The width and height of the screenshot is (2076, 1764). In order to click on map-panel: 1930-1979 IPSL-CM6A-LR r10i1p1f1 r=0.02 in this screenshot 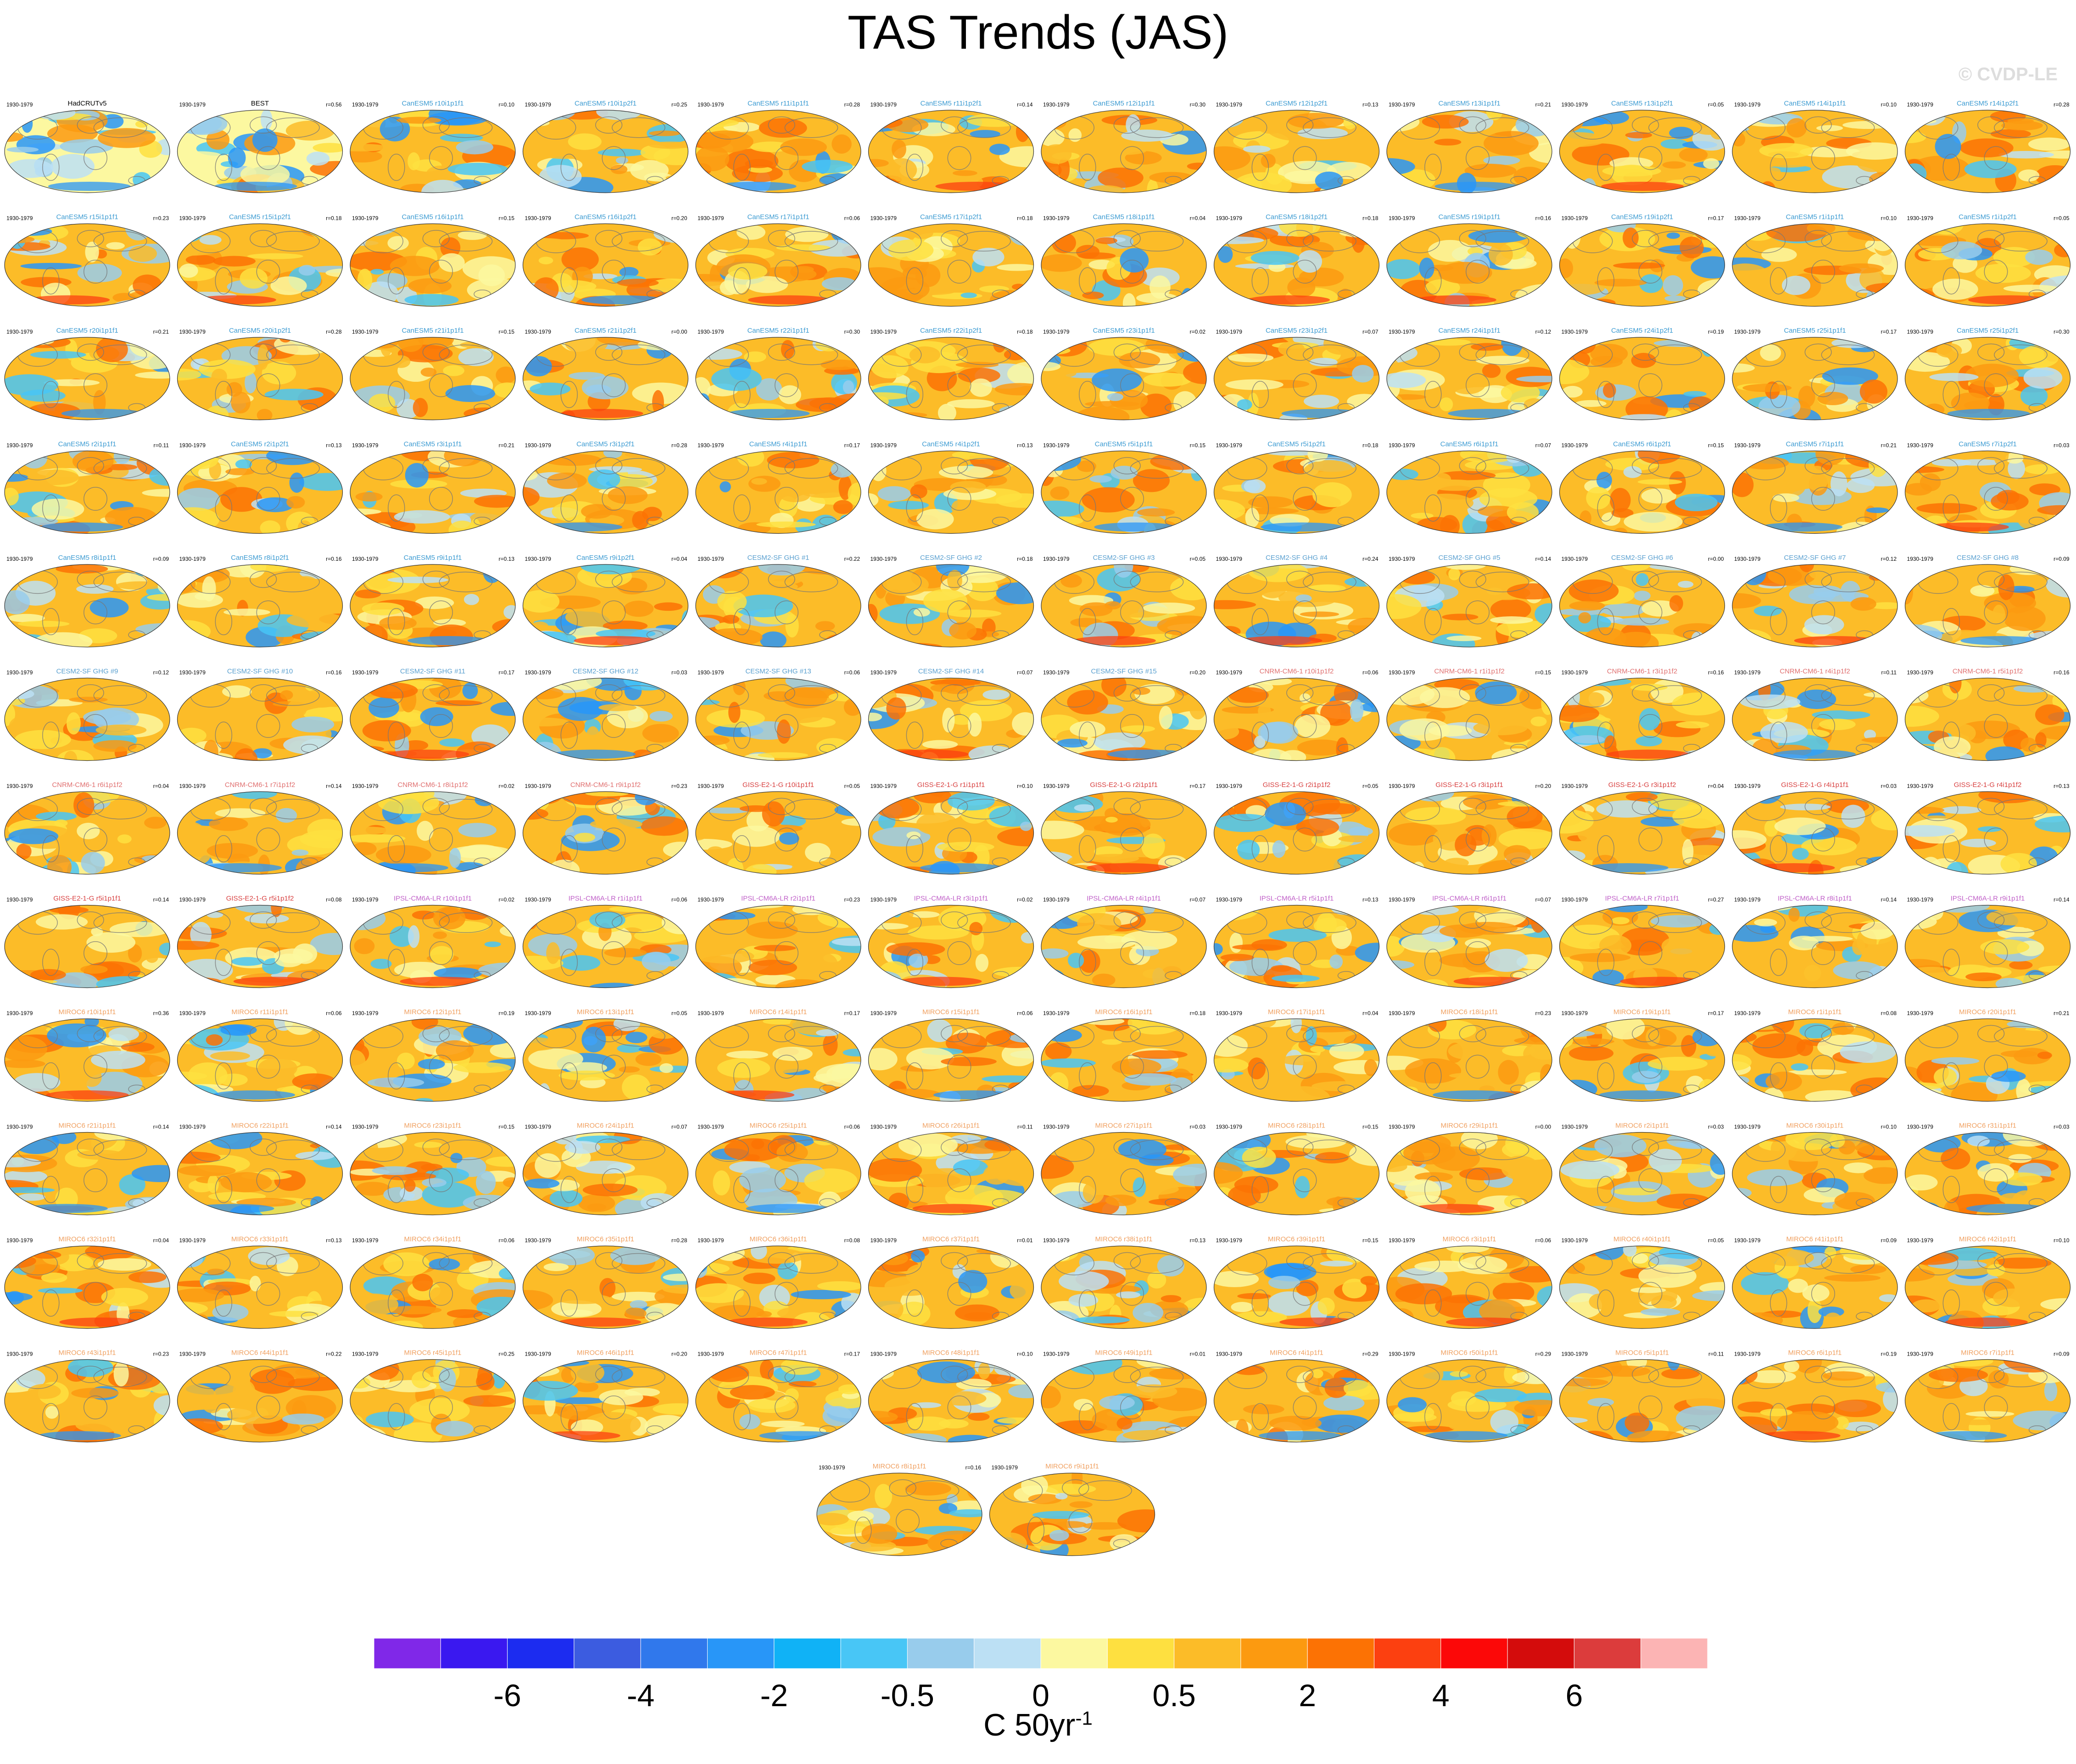, I will do `click(433, 941)`.